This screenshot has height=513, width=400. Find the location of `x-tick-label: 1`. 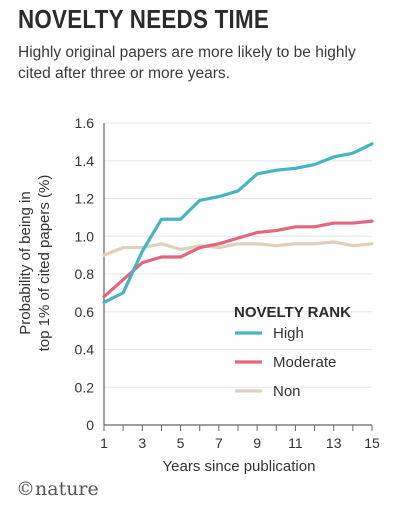

x-tick-label: 1 is located at coordinates (104, 443).